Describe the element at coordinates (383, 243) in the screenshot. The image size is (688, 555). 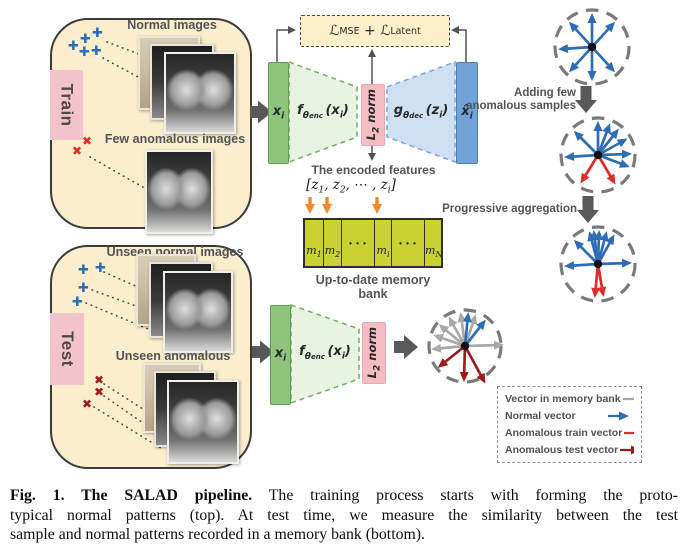
I see `memory-cell: mi` at that location.